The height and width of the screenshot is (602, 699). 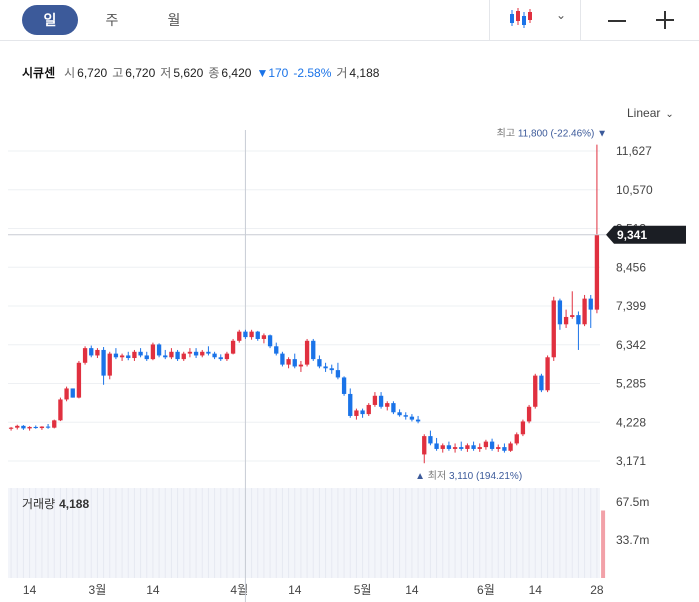 What do you see at coordinates (631, 306) in the screenshot?
I see `y-tick-label: 7,399` at bounding box center [631, 306].